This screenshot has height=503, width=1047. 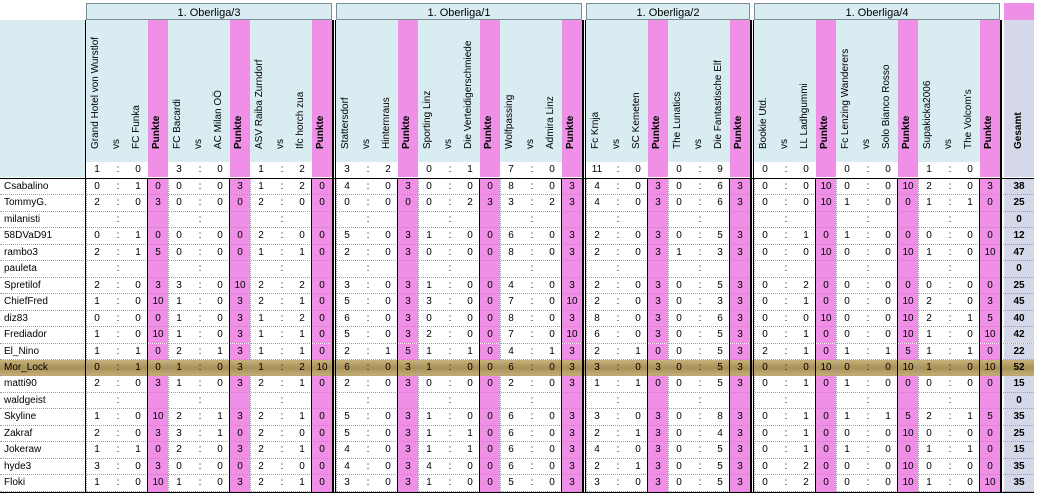 What do you see at coordinates (22, 219) in the screenshot?
I see `player-name: milanisti` at bounding box center [22, 219].